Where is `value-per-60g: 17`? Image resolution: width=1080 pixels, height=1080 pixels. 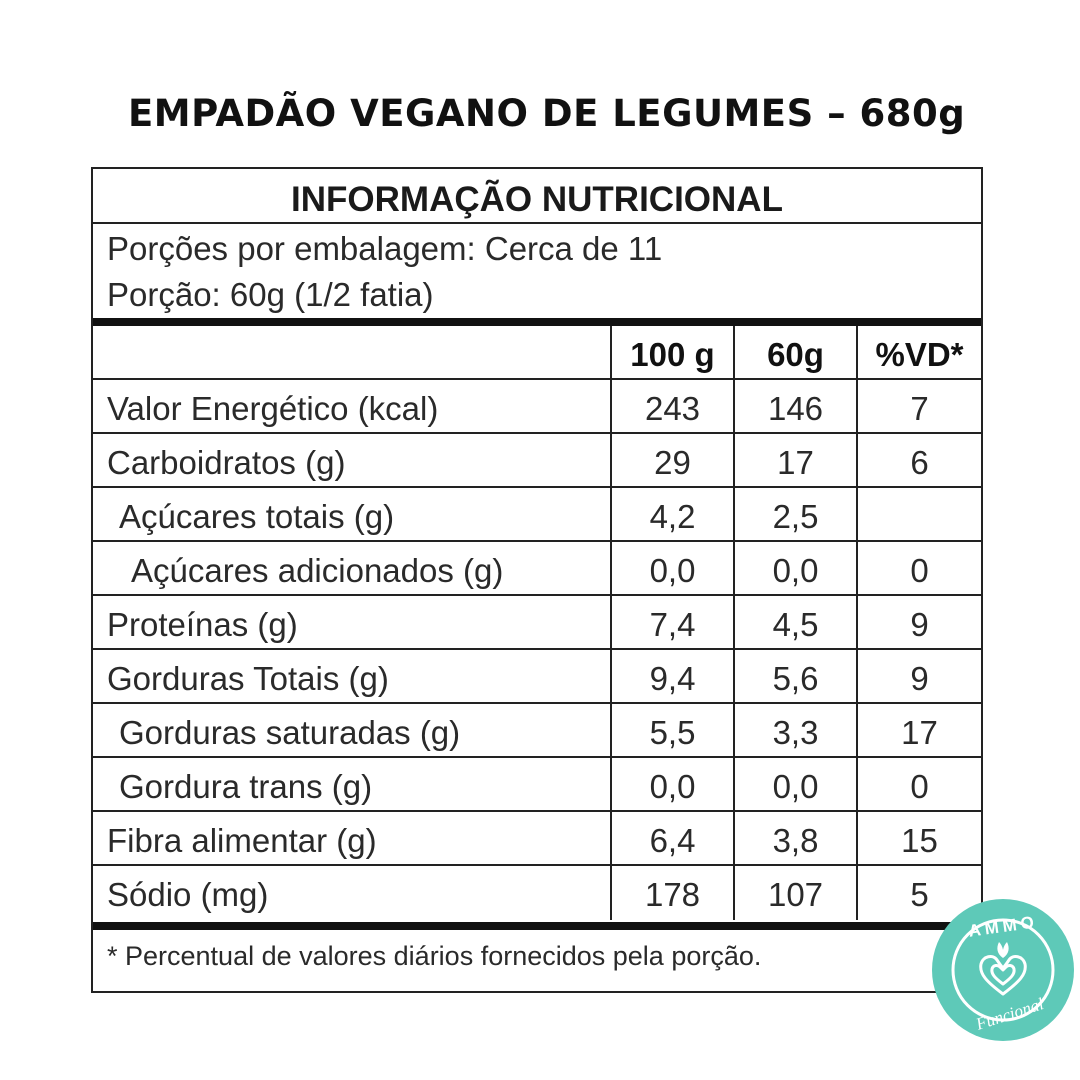
value-per-60g: 17 is located at coordinates (794, 460).